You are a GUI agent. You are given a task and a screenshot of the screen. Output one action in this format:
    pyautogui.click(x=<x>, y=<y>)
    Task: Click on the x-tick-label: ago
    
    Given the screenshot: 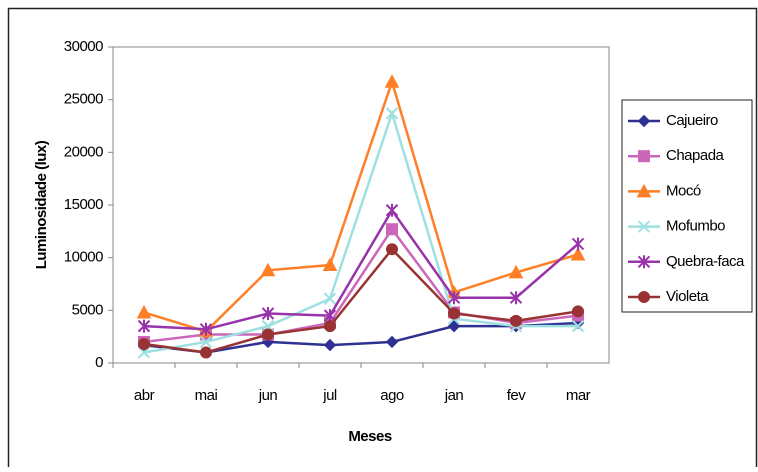 What is the action you would take?
    pyautogui.click(x=392, y=395)
    